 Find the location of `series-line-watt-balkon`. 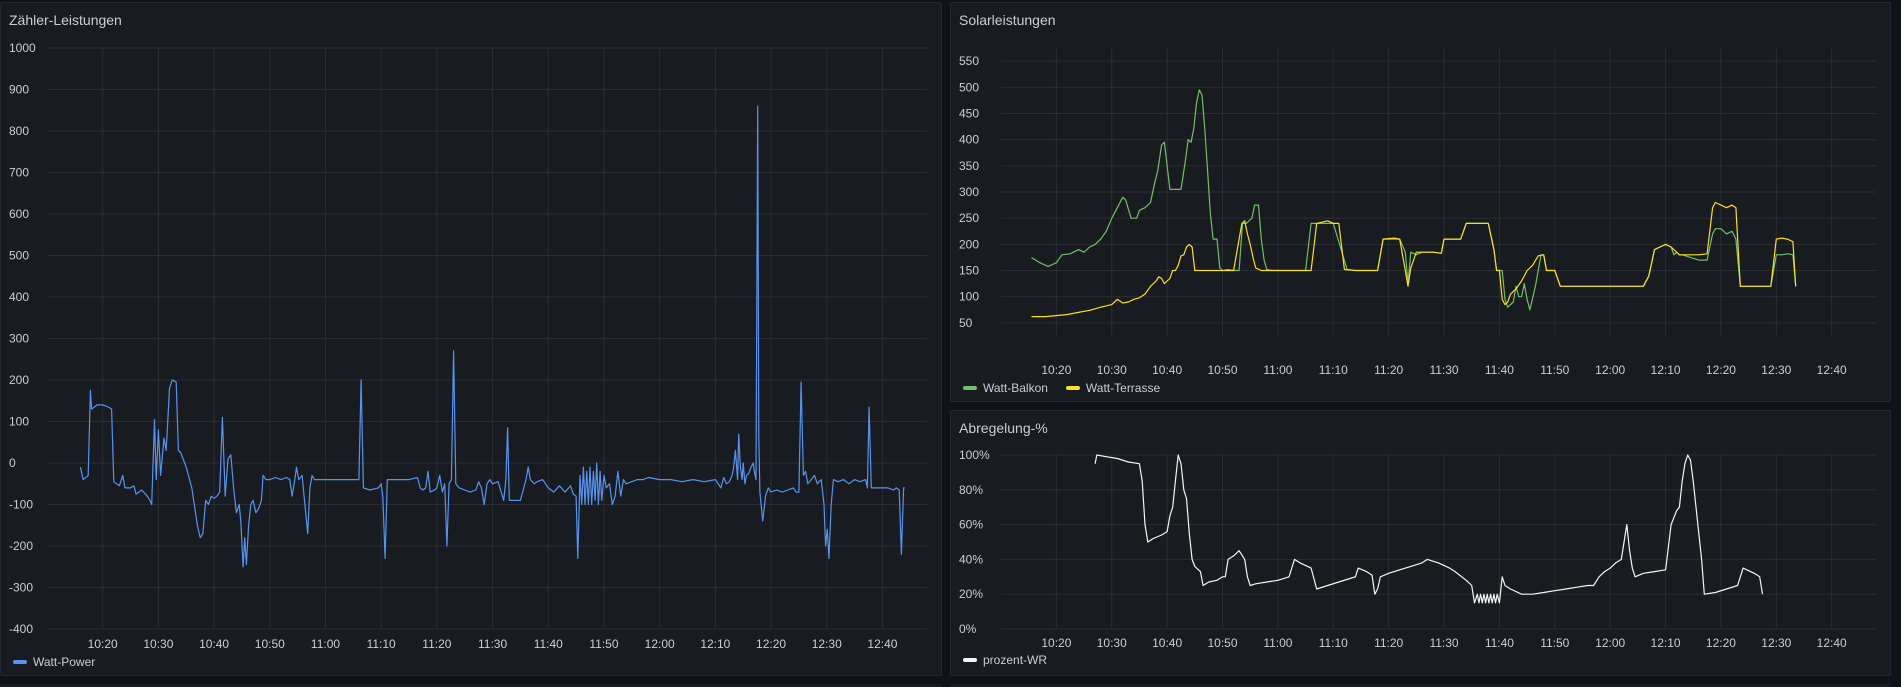

series-line-watt-balkon is located at coordinates (1414, 200).